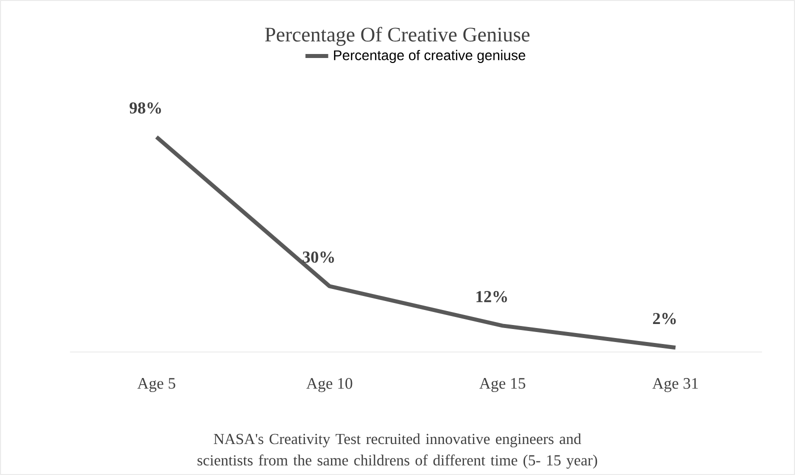 The height and width of the screenshot is (475, 795). Describe the element at coordinates (491, 296) in the screenshot. I see `data-label: 12%` at that location.